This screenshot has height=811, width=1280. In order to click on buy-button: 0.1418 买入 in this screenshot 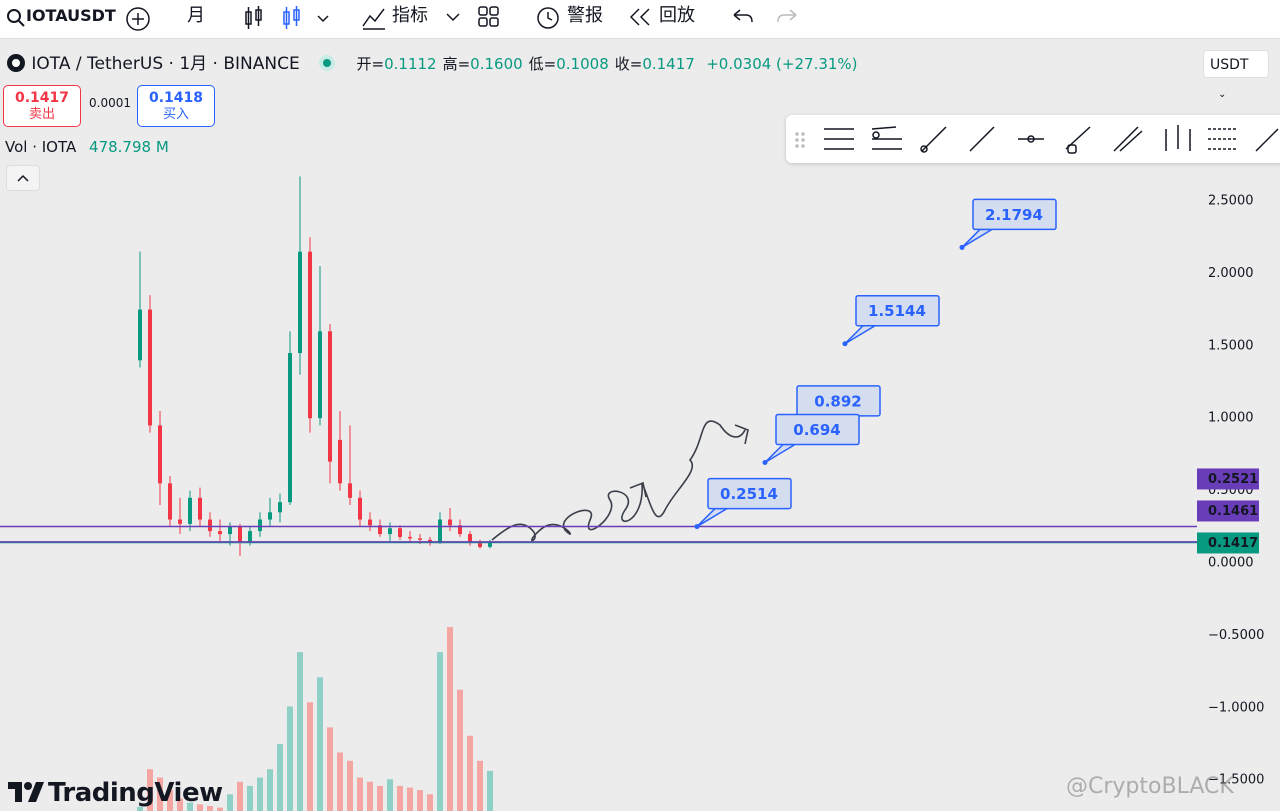, I will do `click(176, 106)`.